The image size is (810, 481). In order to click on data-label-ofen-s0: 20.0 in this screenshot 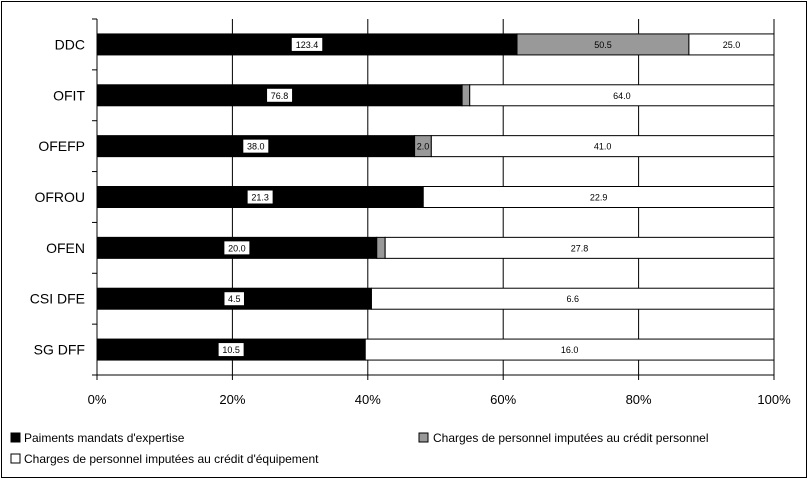, I will do `click(237, 248)`.